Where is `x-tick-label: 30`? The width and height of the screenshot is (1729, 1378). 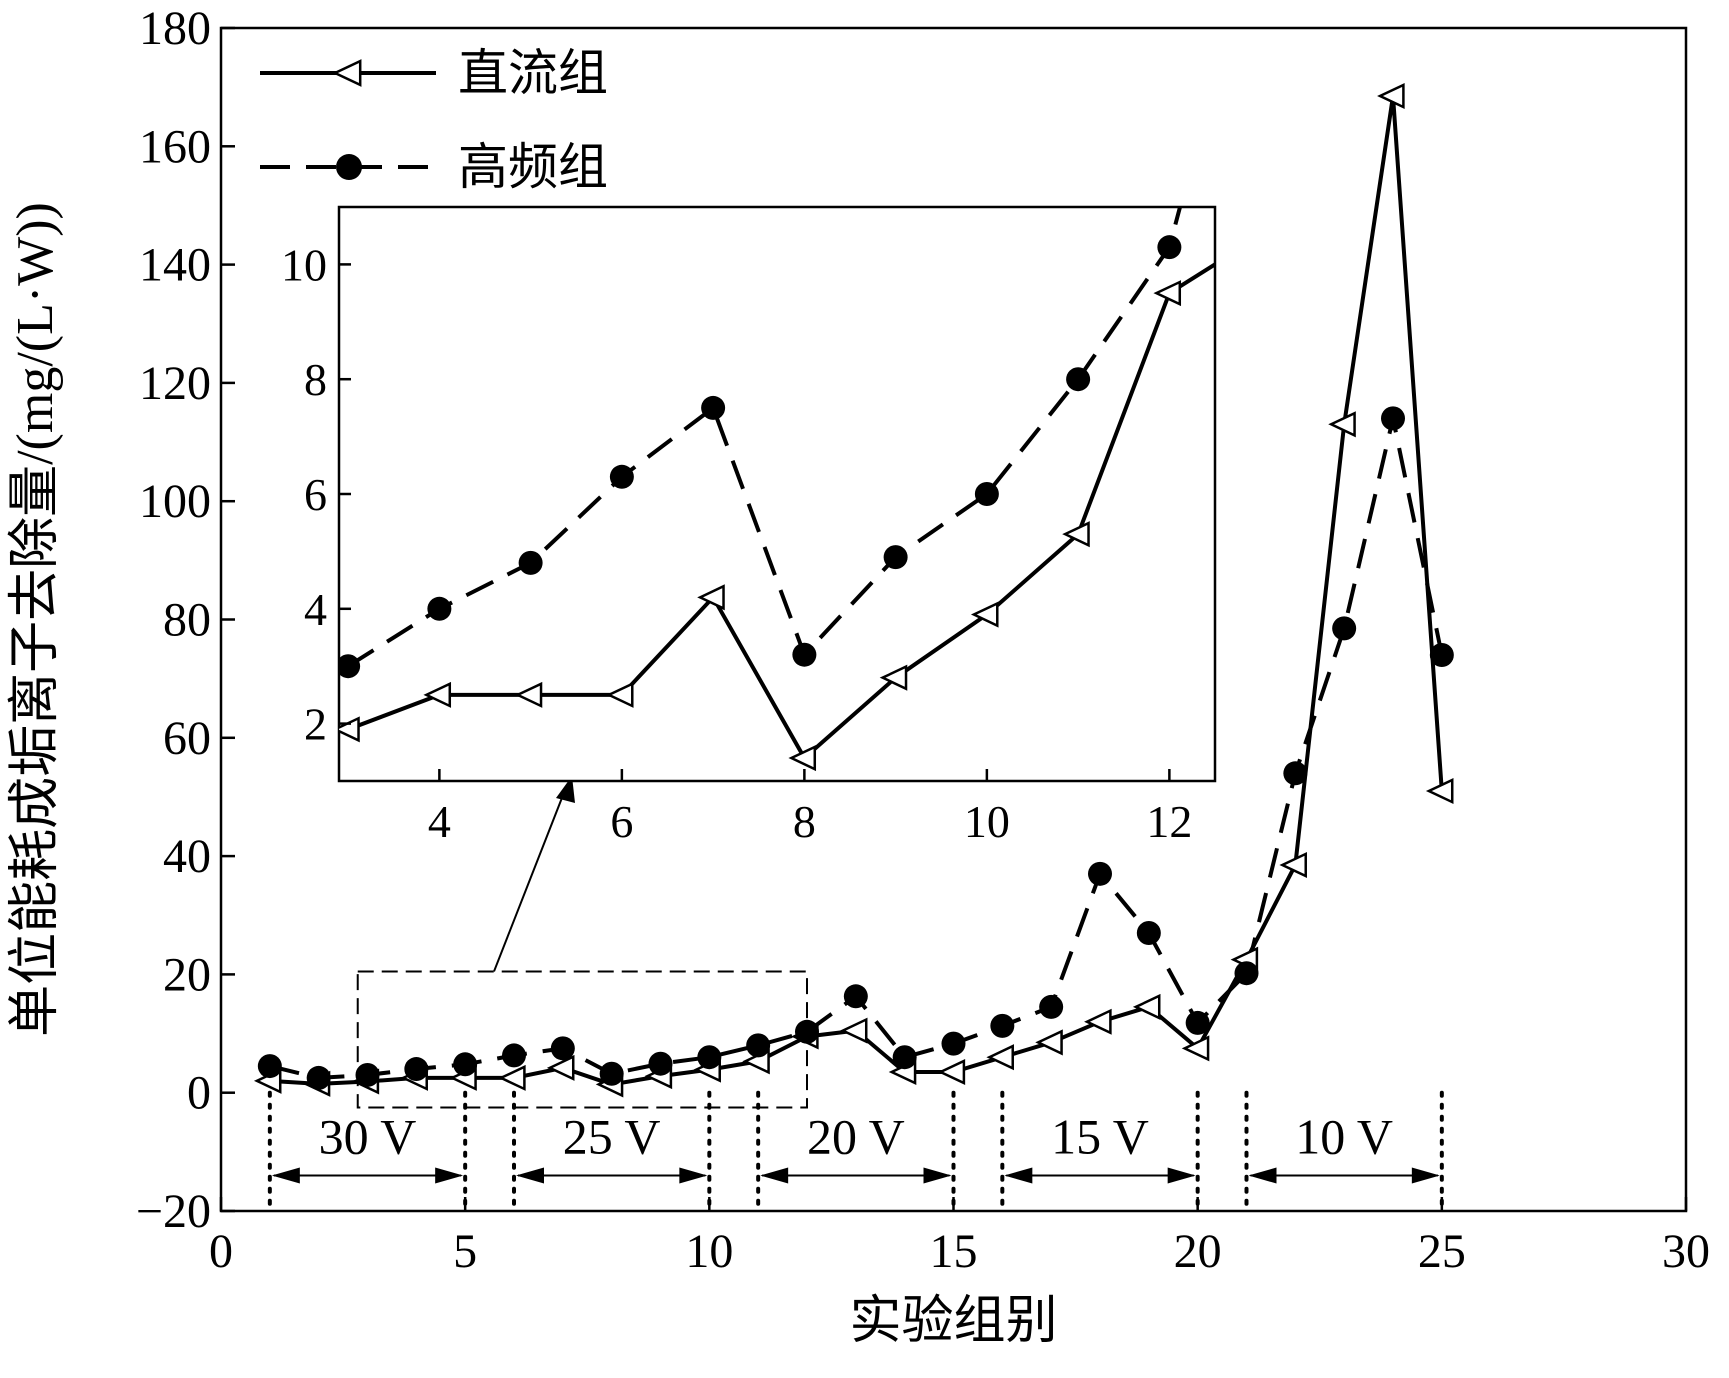 x-tick-label: 30 is located at coordinates (1686, 1251).